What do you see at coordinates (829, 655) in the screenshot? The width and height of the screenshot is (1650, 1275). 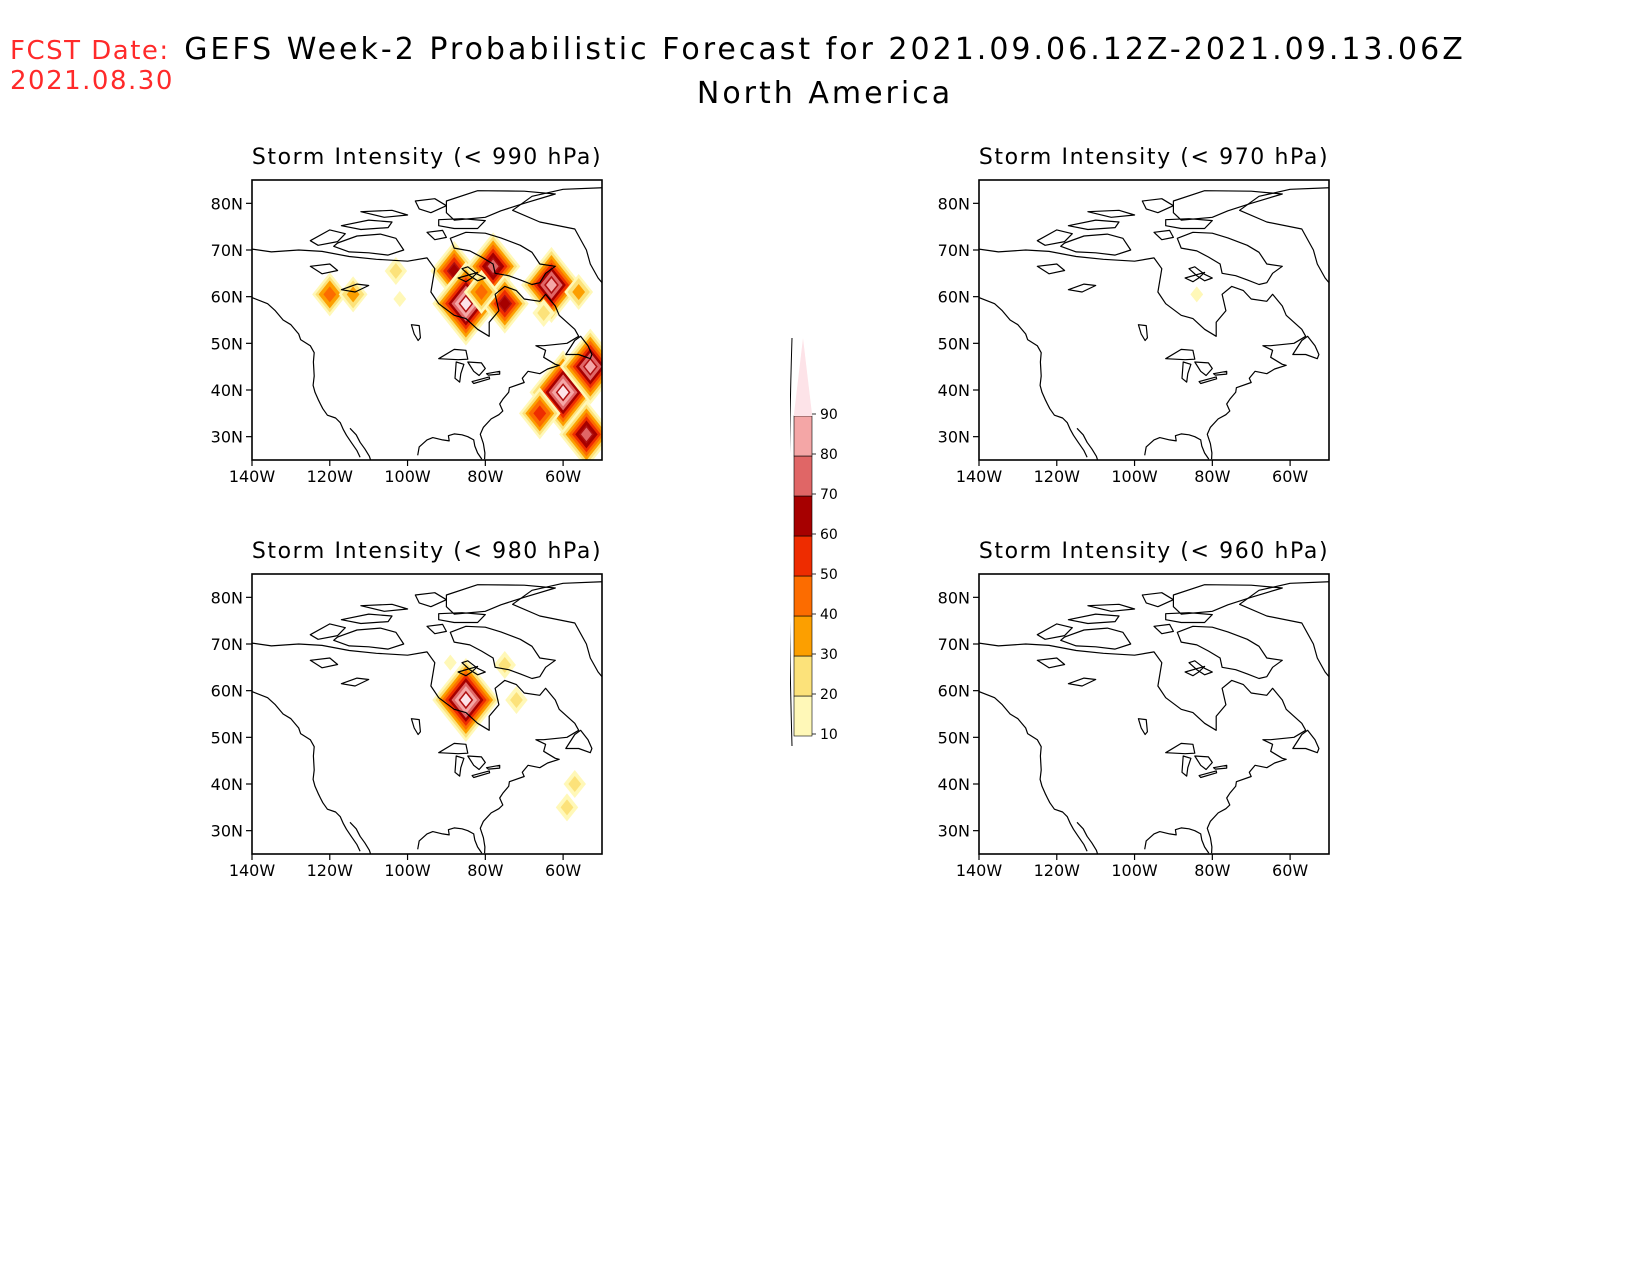 I see `colorbar-label: 30` at bounding box center [829, 655].